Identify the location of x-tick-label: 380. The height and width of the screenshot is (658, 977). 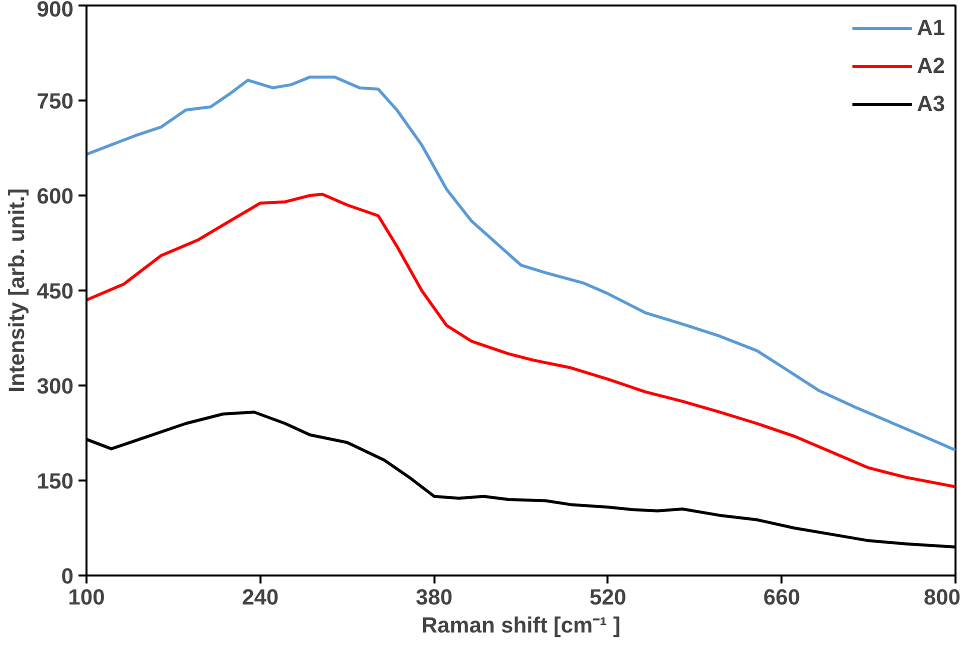
(434, 597).